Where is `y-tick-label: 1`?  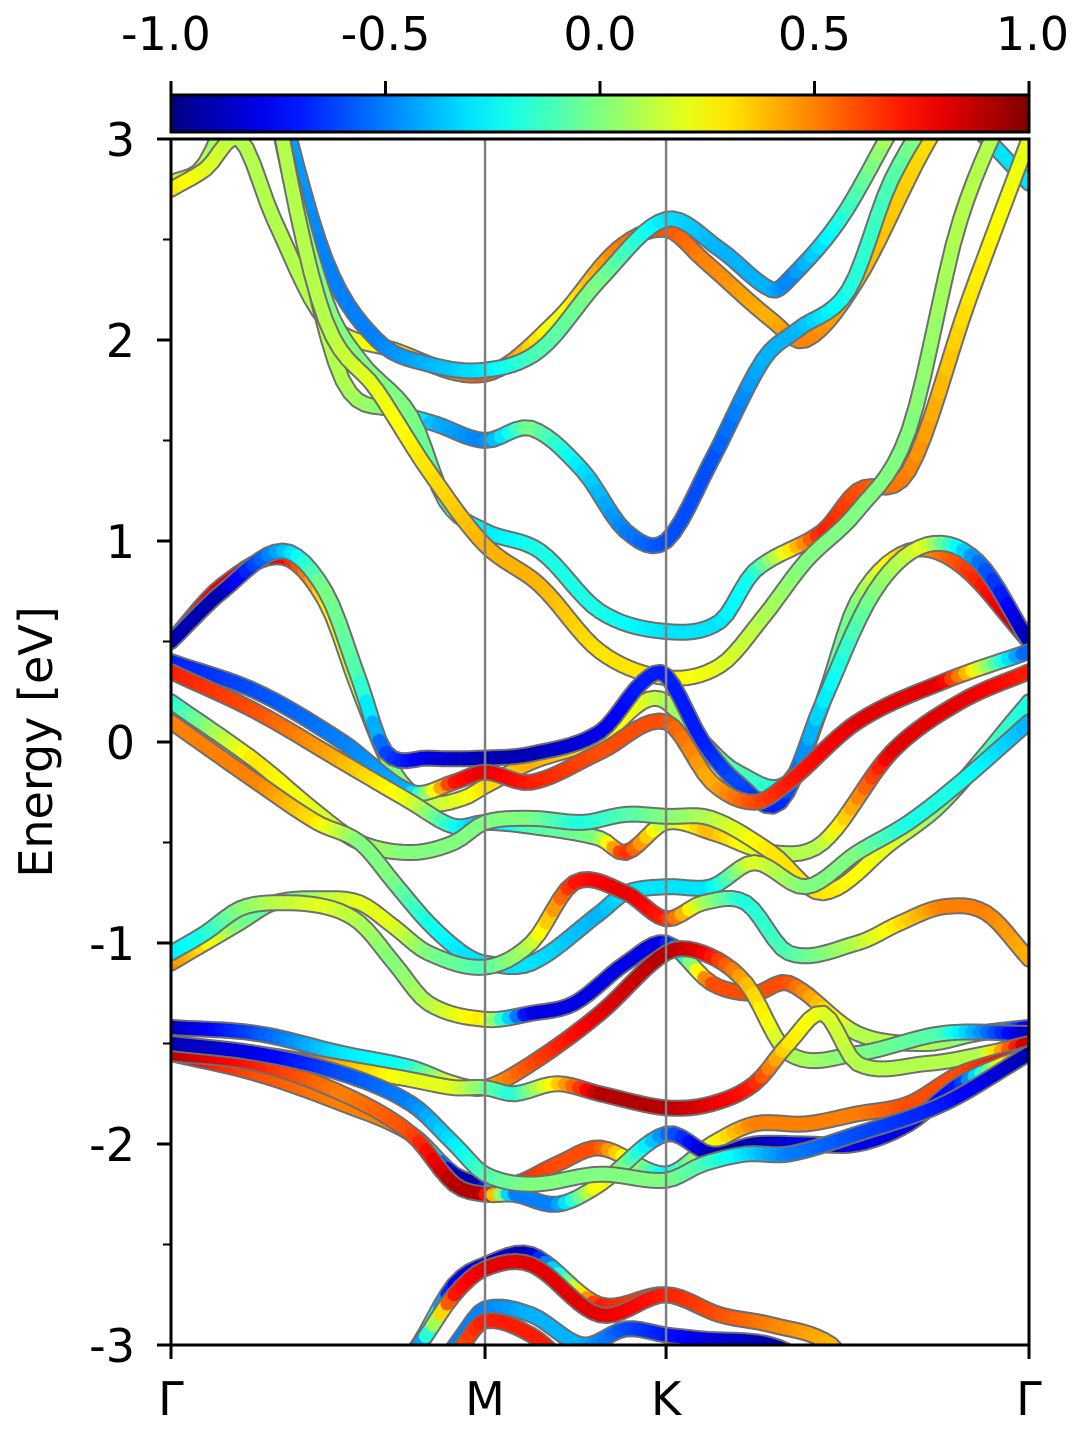
y-tick-label: 1 is located at coordinates (120, 542).